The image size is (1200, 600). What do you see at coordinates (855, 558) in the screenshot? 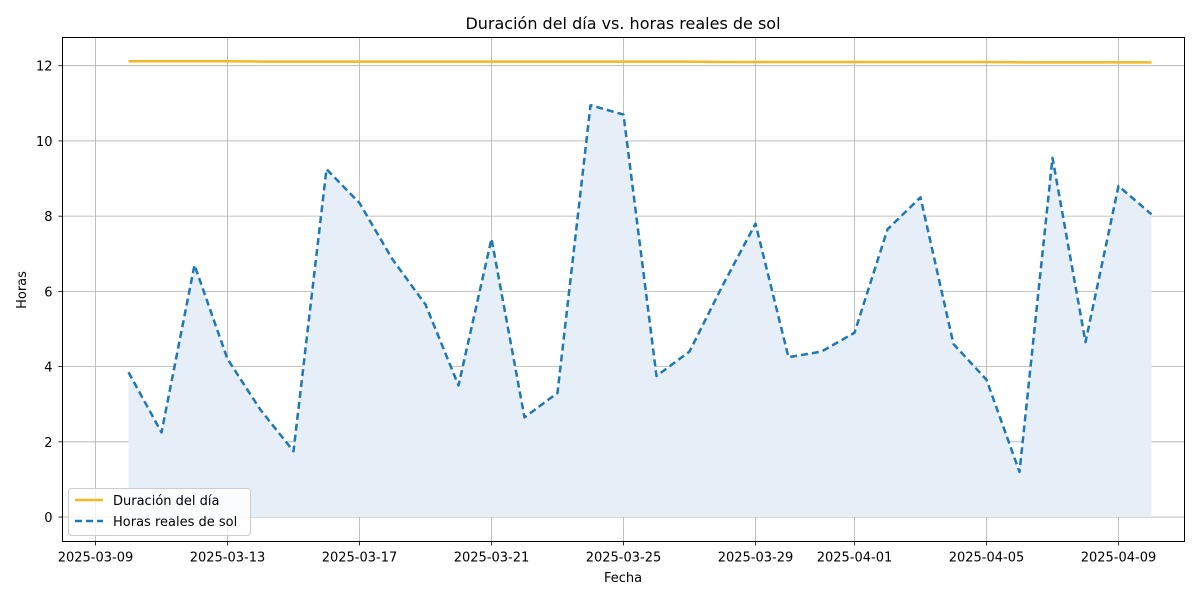
I see `x-tick-label: 2025-04-01` at bounding box center [855, 558].